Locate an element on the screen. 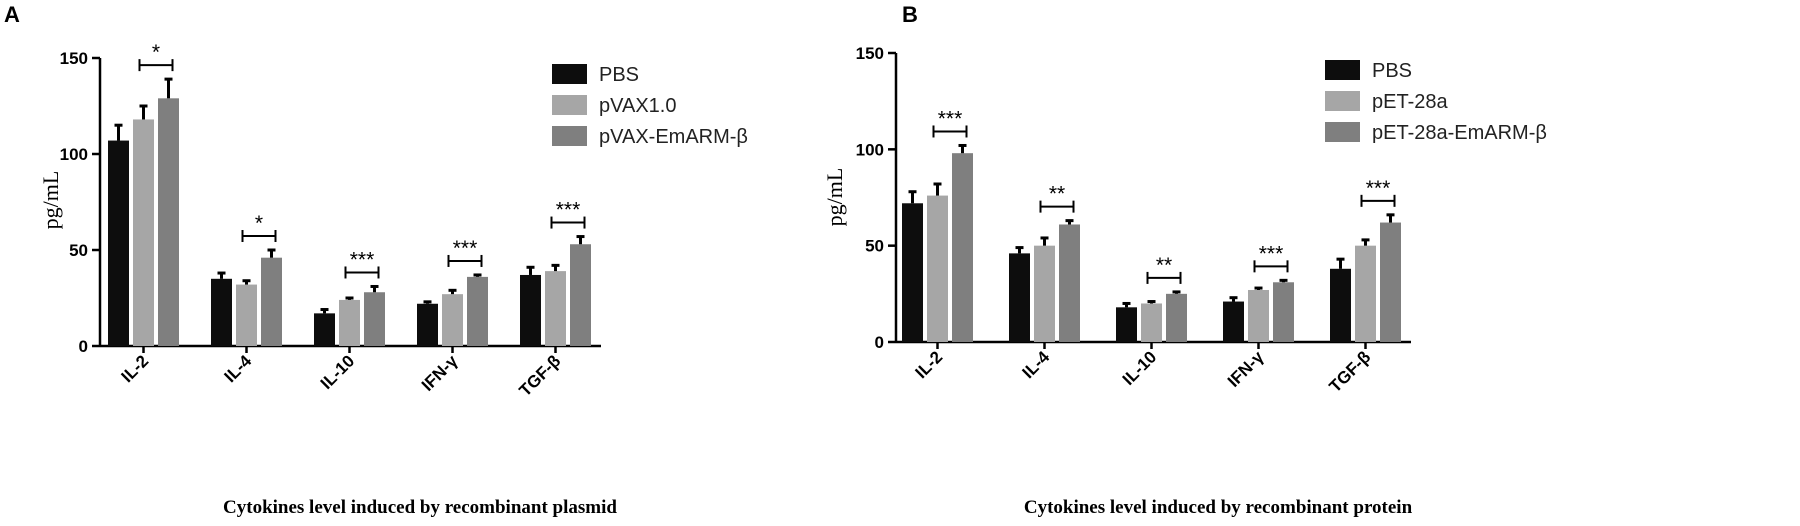 The image size is (1800, 526). panel-letter: B is located at coordinates (910, 14).